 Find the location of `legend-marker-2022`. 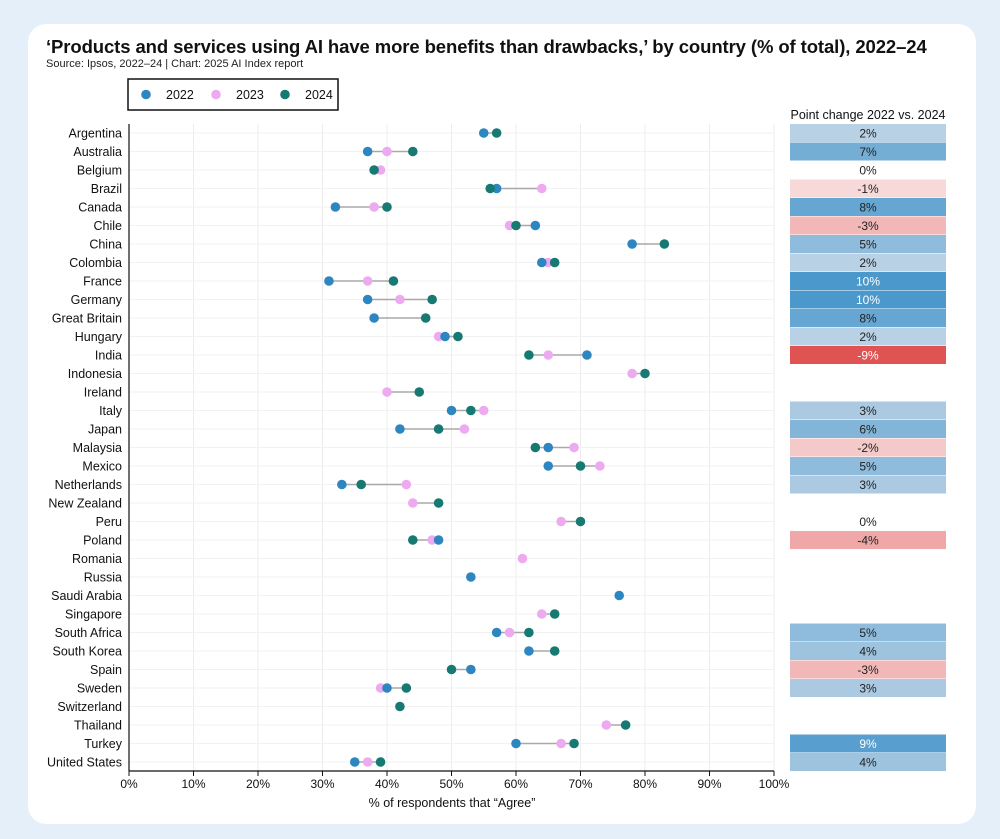

legend-marker-2022 is located at coordinates (146, 94).